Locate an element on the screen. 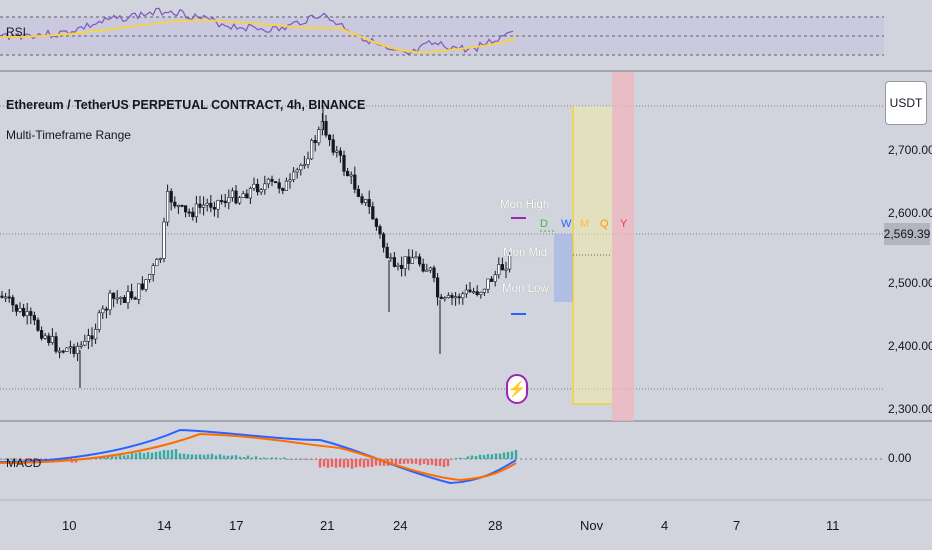 This screenshot has height=550, width=932. current-price-badge: 2,569.39 is located at coordinates (907, 234).